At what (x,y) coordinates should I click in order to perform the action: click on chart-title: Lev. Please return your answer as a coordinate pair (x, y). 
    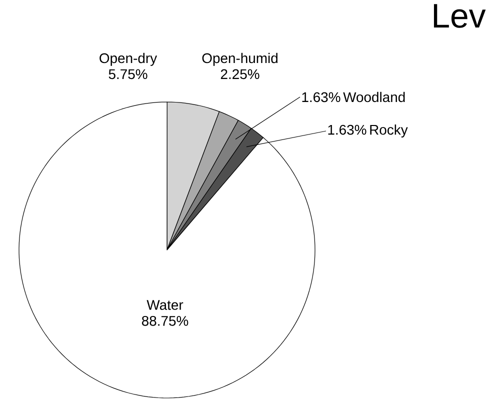
    Looking at the image, I should click on (460, 16).